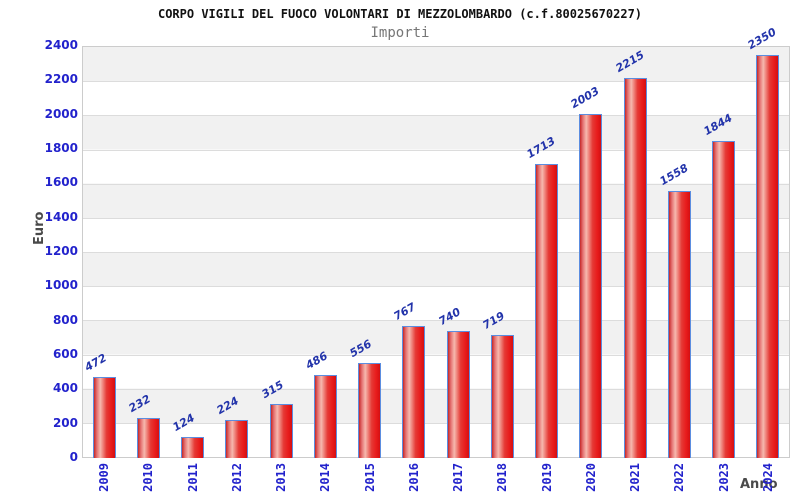  What do you see at coordinates (232, 426) in the screenshot?
I see `bar-2012: 224` at bounding box center [232, 426].